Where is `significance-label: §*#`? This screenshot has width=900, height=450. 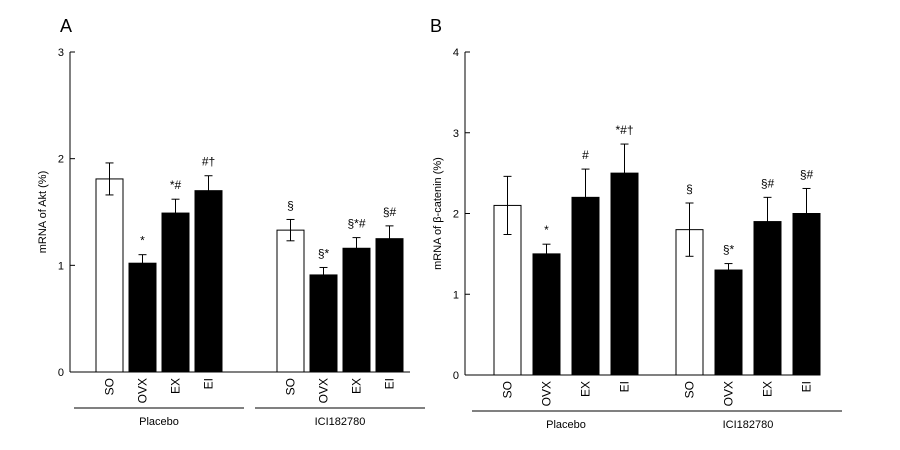 significance-label: §*# is located at coordinates (356, 224).